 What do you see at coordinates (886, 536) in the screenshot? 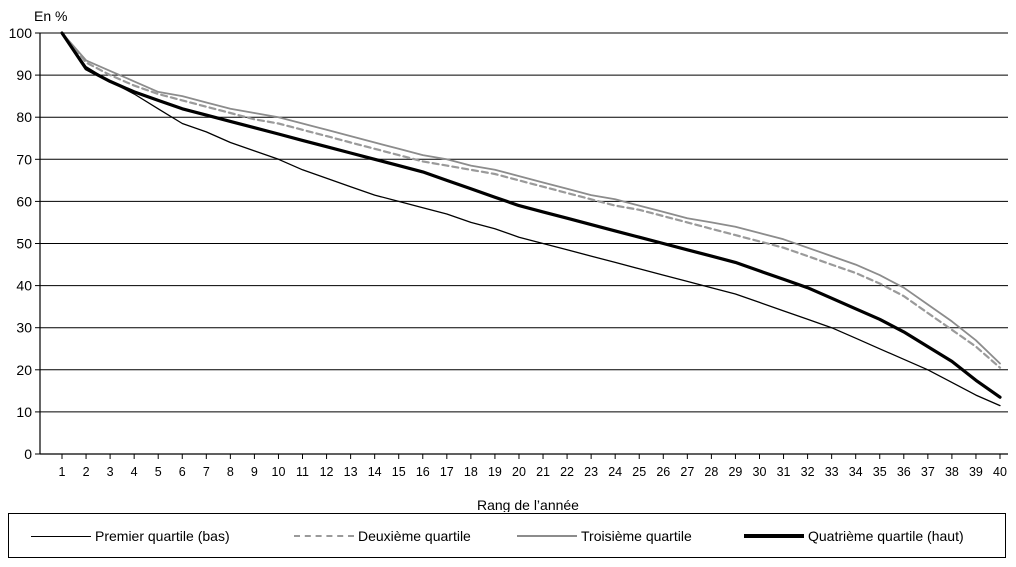
I see `legend-label-quatrieme-quartile: Quatrième quartile (haut)` at bounding box center [886, 536].